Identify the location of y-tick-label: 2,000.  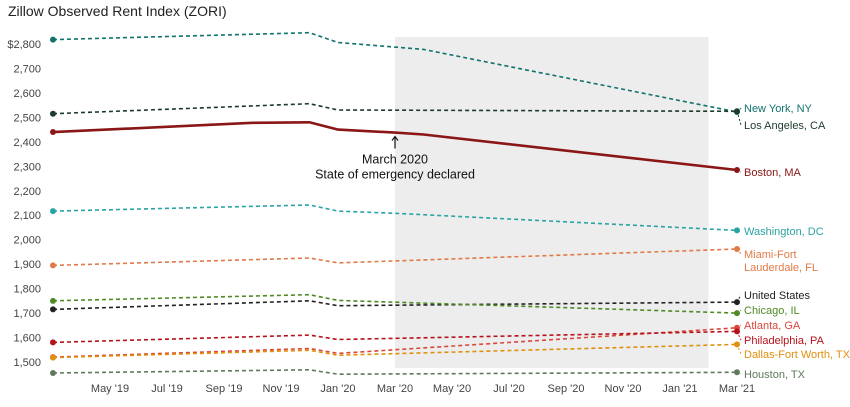
(27, 241).